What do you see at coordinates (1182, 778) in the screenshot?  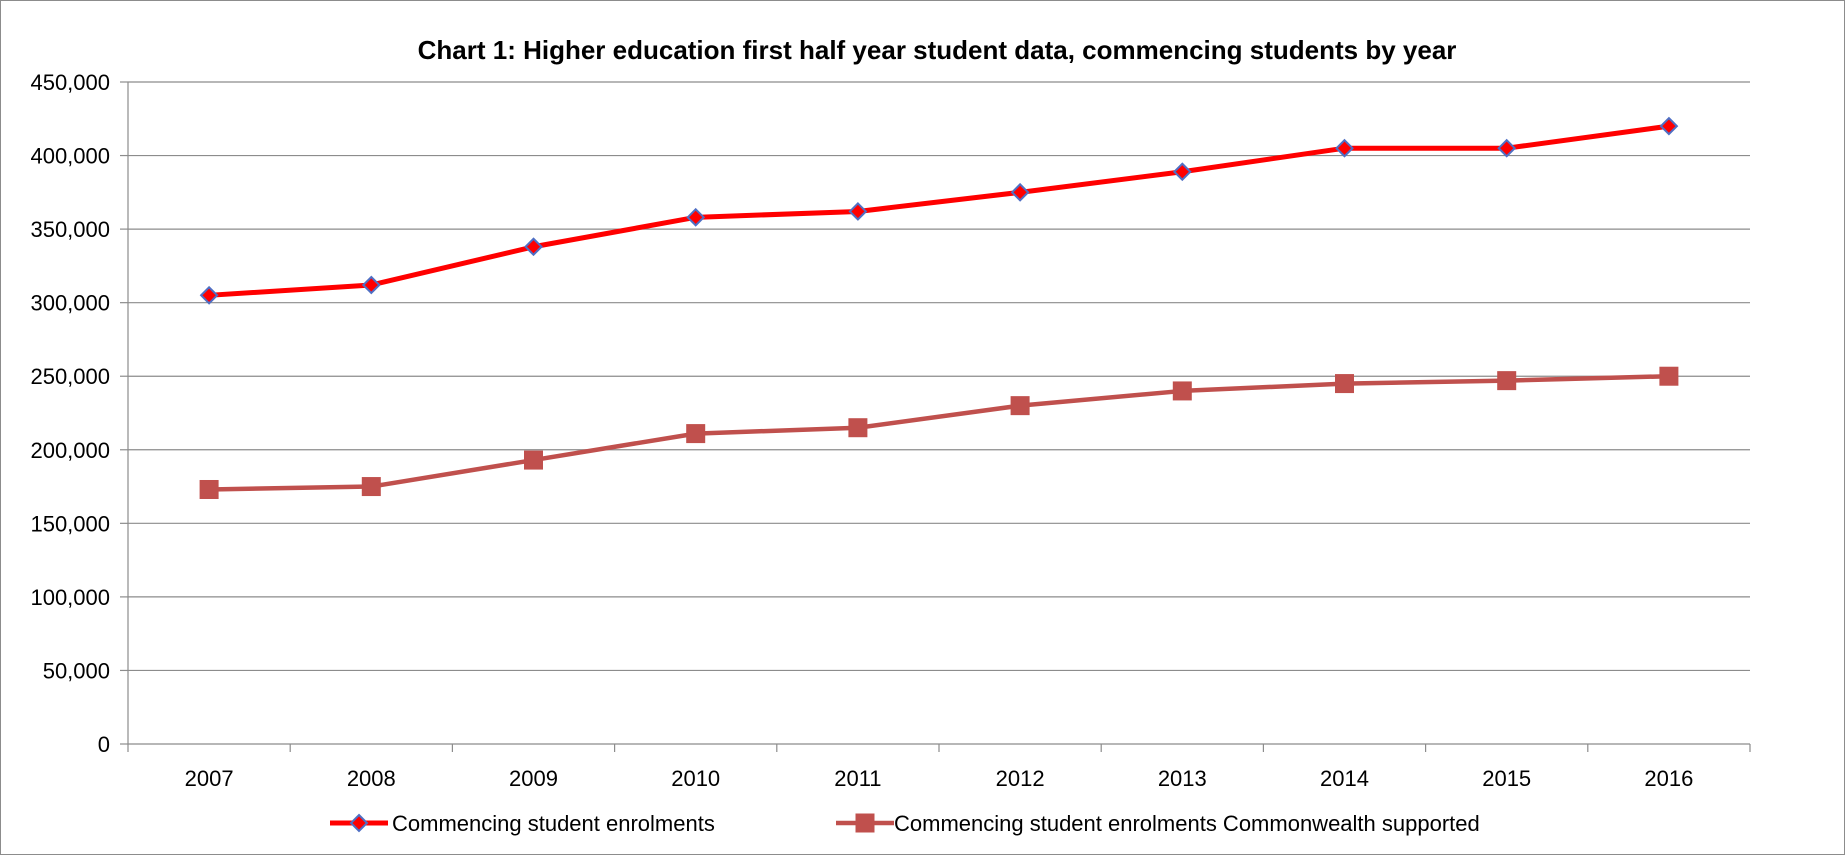 I see `x-tick-label: 2013` at bounding box center [1182, 778].